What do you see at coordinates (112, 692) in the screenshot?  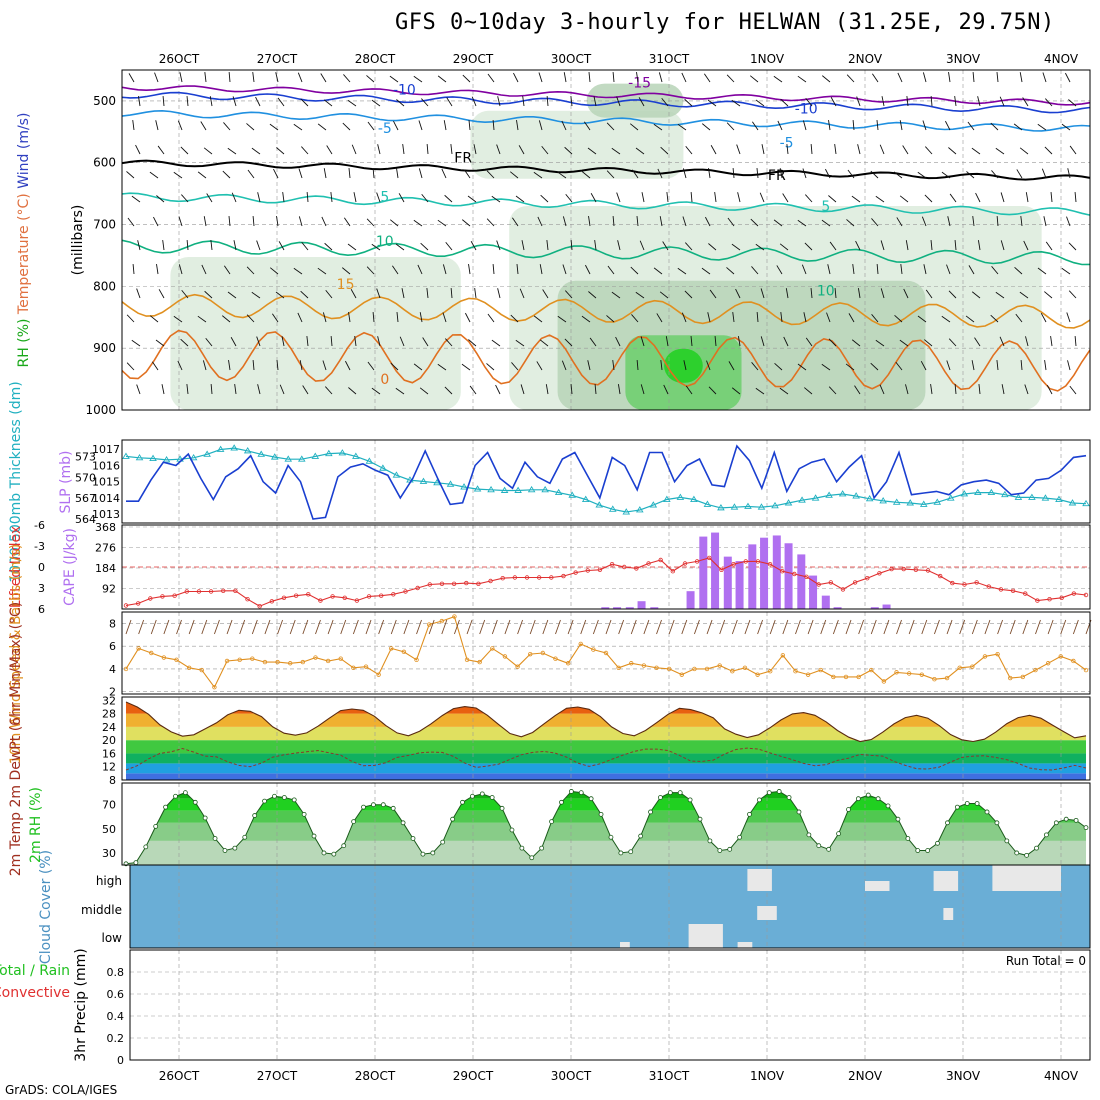 I see `wind-tick: 2` at bounding box center [112, 692].